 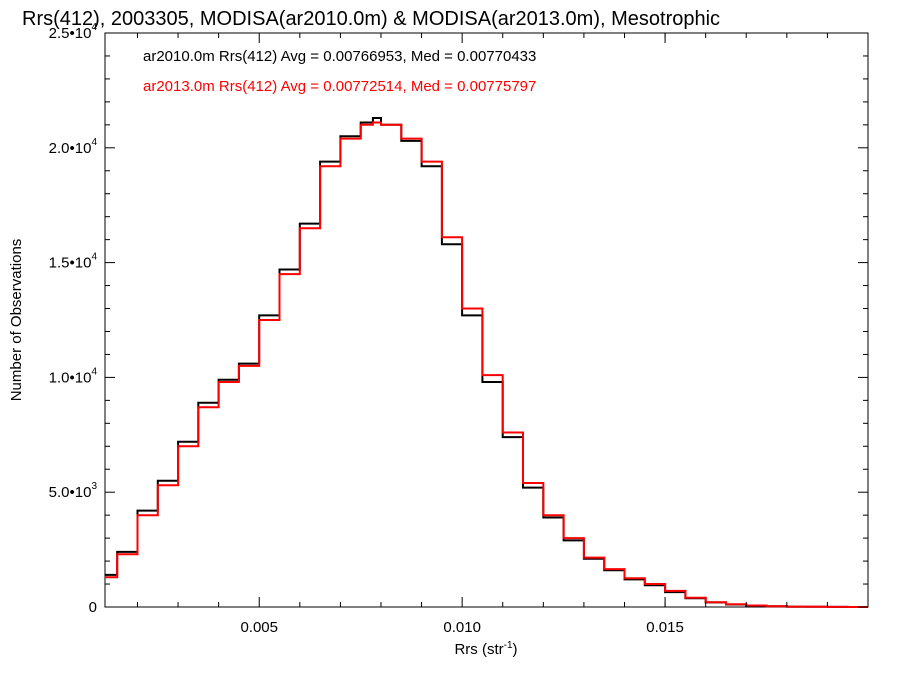 What do you see at coordinates (73, 376) in the screenshot?
I see `y-tick-label: 1.0•104` at bounding box center [73, 376].